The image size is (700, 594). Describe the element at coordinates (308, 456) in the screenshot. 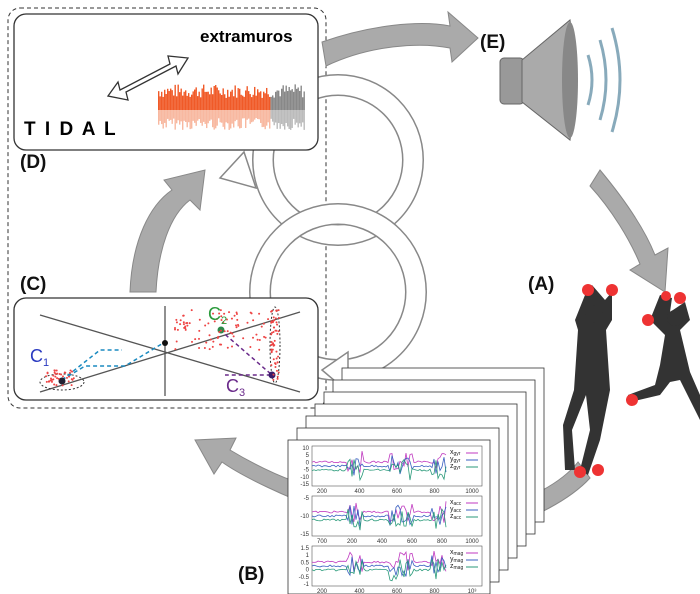

I see `y-tick-label: 5` at that location.